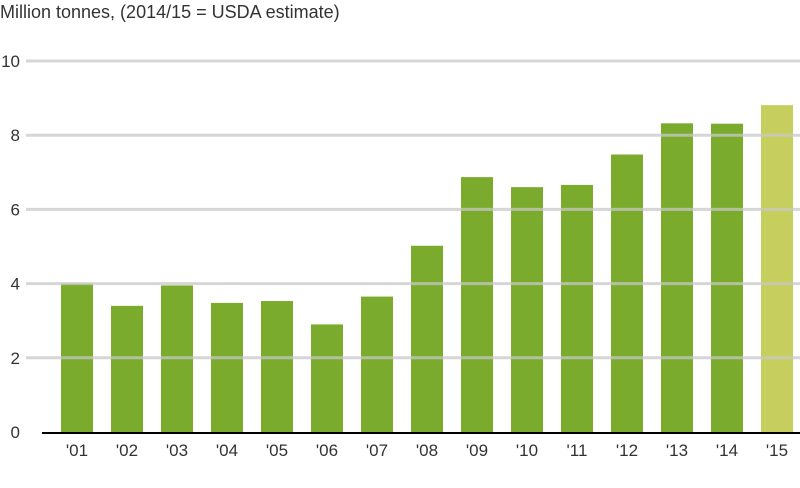 Image resolution: width=800 pixels, height=488 pixels. Describe the element at coordinates (15, 135) in the screenshot. I see `y-tick-label: 8` at that location.